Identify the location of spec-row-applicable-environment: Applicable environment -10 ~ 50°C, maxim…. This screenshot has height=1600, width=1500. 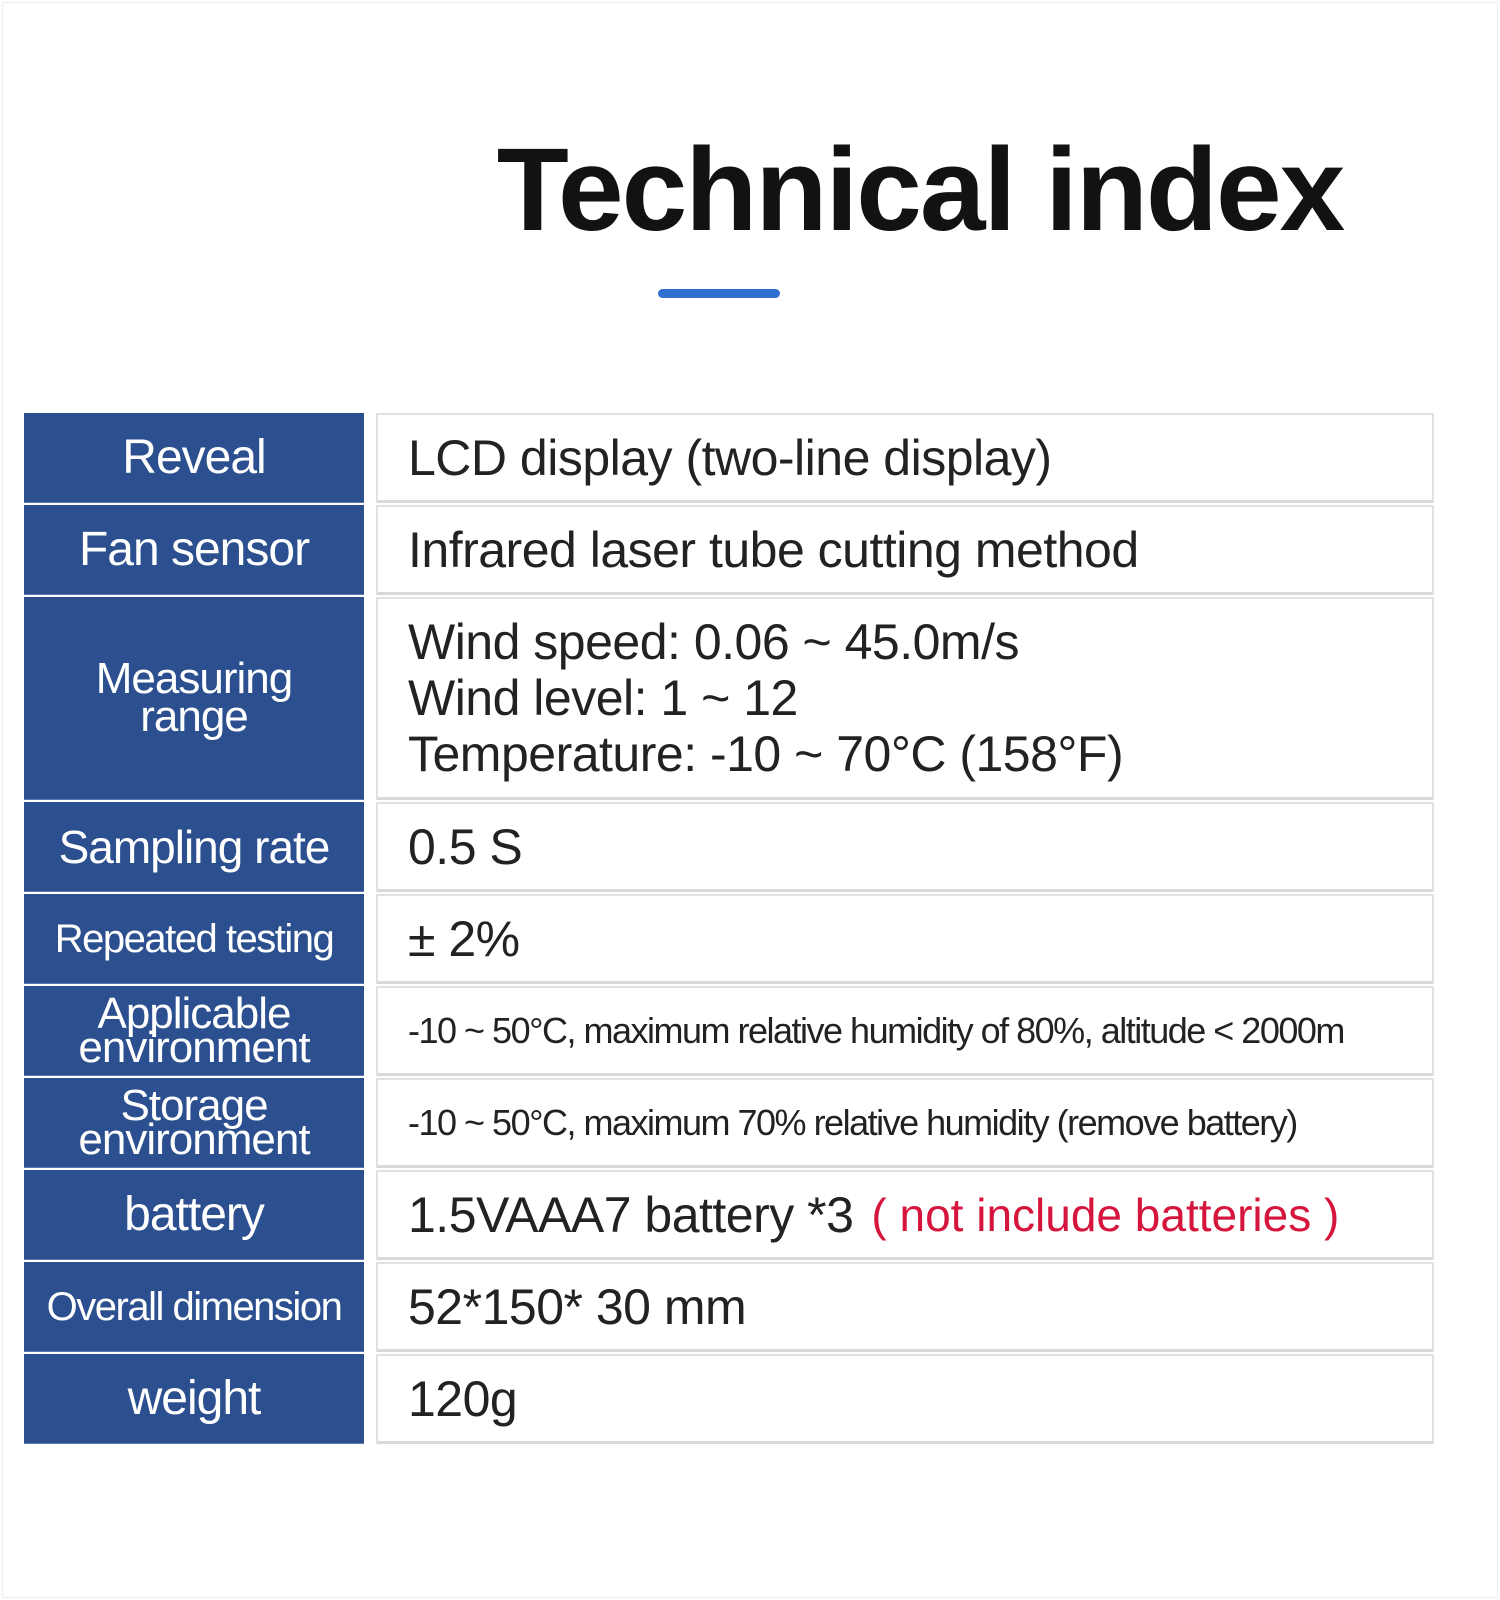
(729, 1031).